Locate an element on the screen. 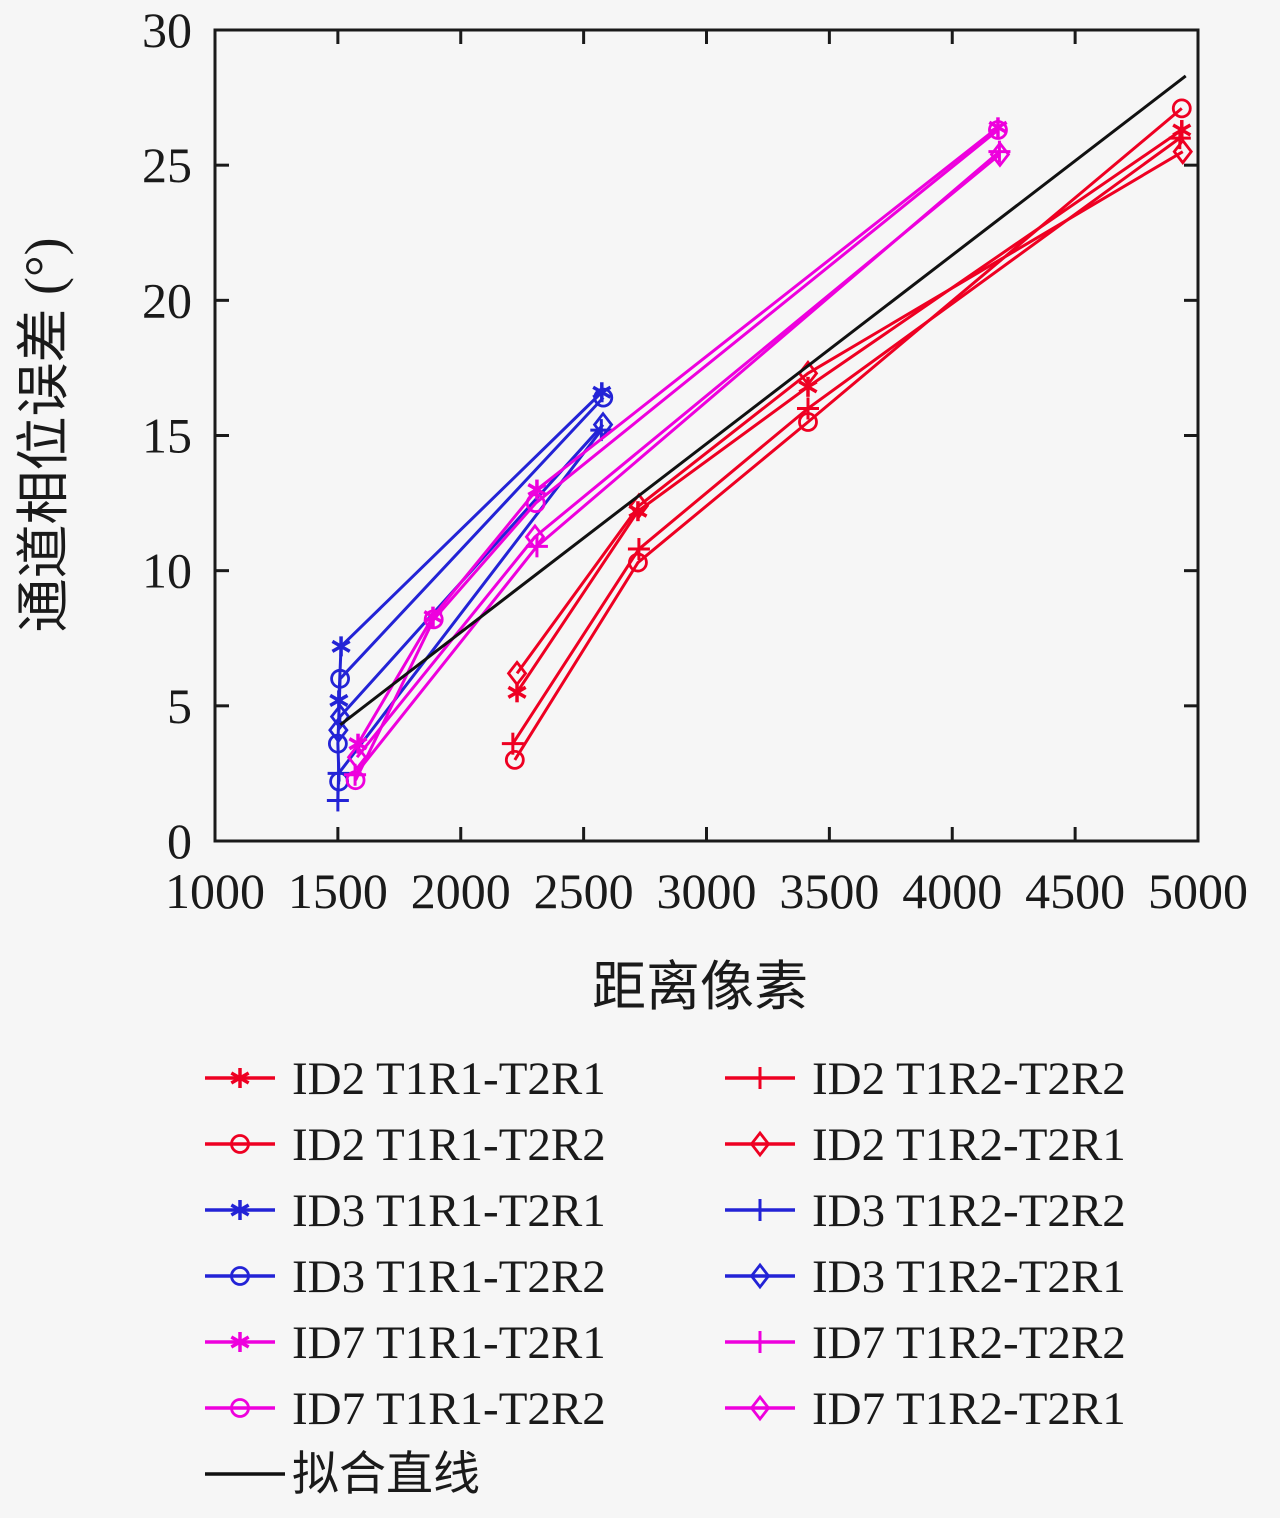 The height and width of the screenshot is (1518, 1280). y-tick-label: 10 is located at coordinates (167, 571).